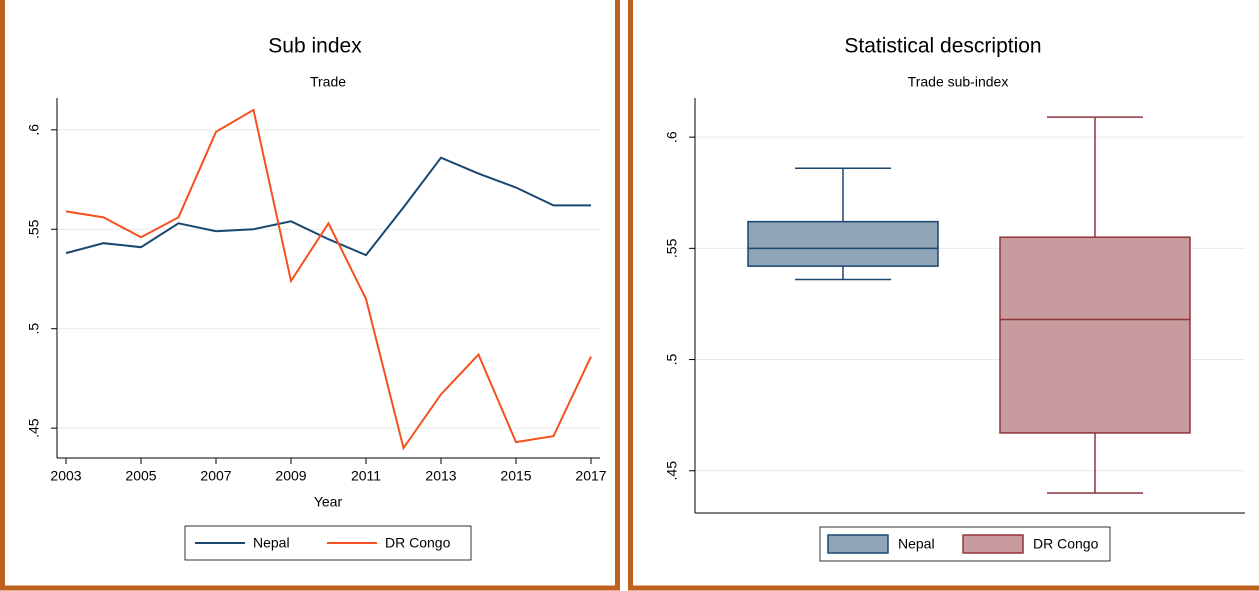 This screenshot has width=1259, height=591. What do you see at coordinates (958, 82) in the screenshot?
I see `chart-subtitle: Trade sub-index` at bounding box center [958, 82].